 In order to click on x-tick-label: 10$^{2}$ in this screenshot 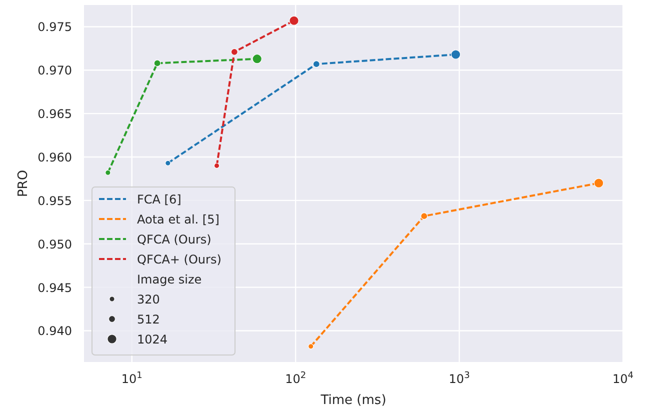, I will do `click(295, 378)`.